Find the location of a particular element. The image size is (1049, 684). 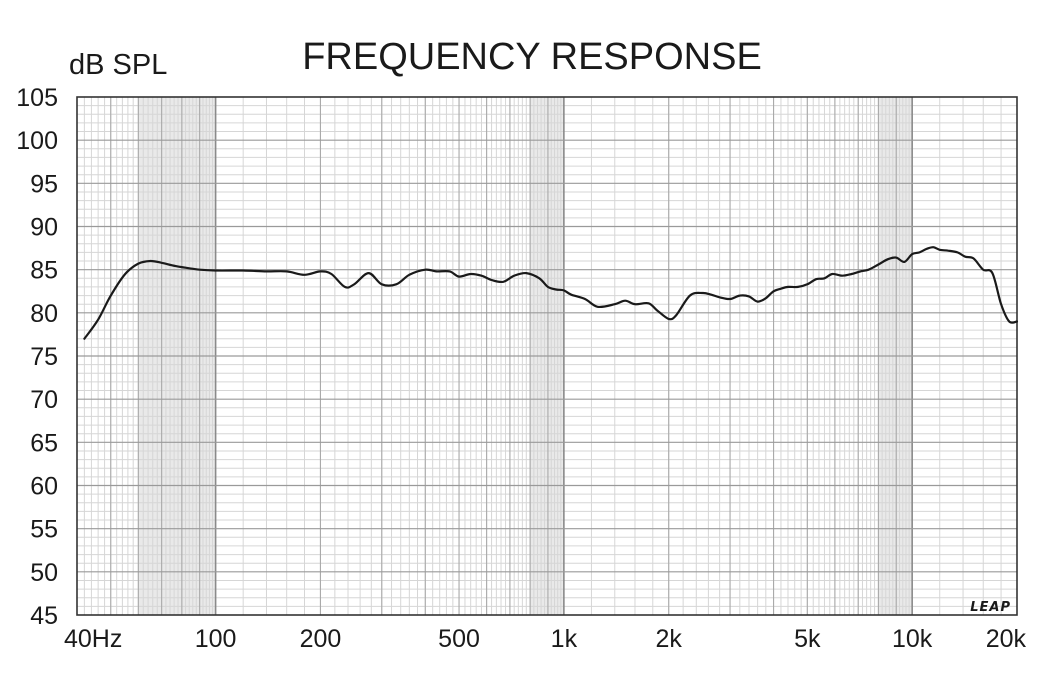

y-tick-label: 90 is located at coordinates (44, 228).